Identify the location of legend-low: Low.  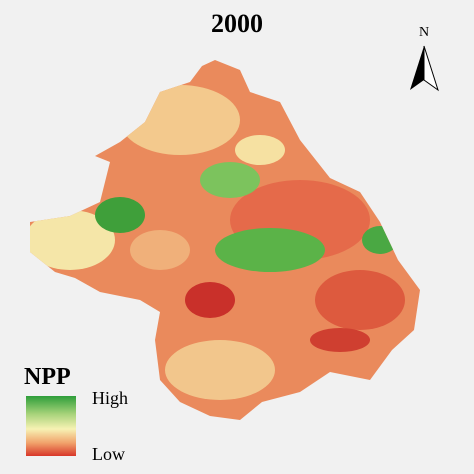
(108, 454).